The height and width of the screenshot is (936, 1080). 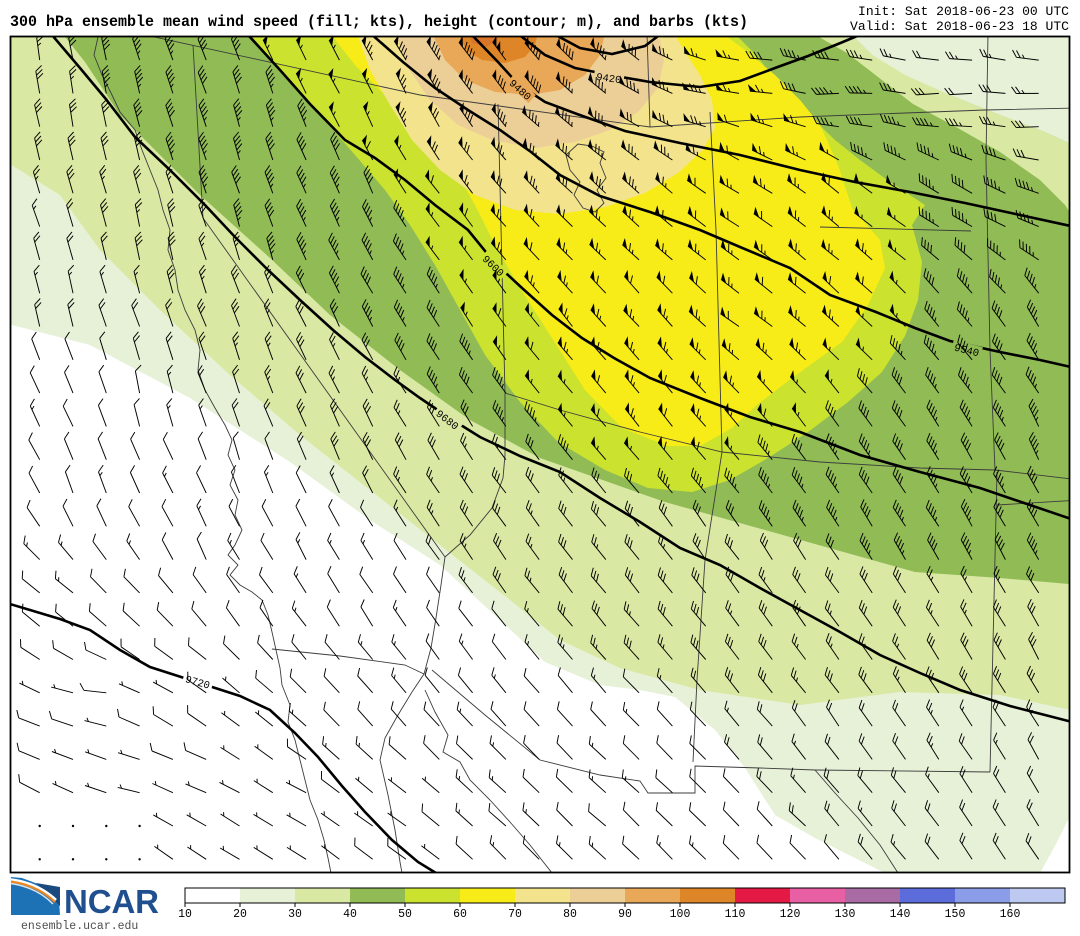 What do you see at coordinates (625, 914) in the screenshot?
I see `svg-text: 90` at bounding box center [625, 914].